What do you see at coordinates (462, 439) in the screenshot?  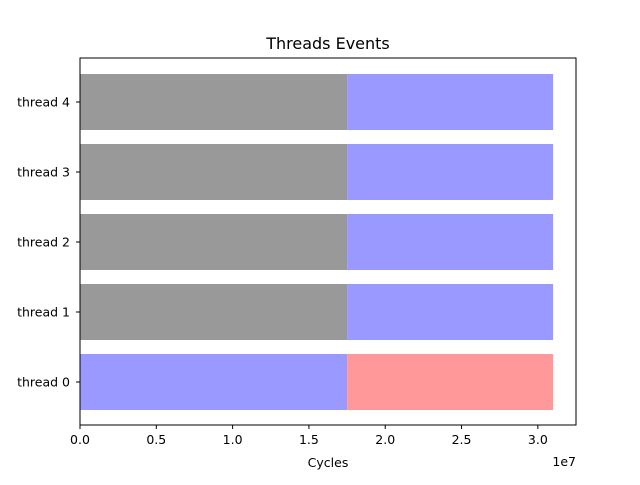 I see `x-tick-label-5: 2.5` at bounding box center [462, 439].